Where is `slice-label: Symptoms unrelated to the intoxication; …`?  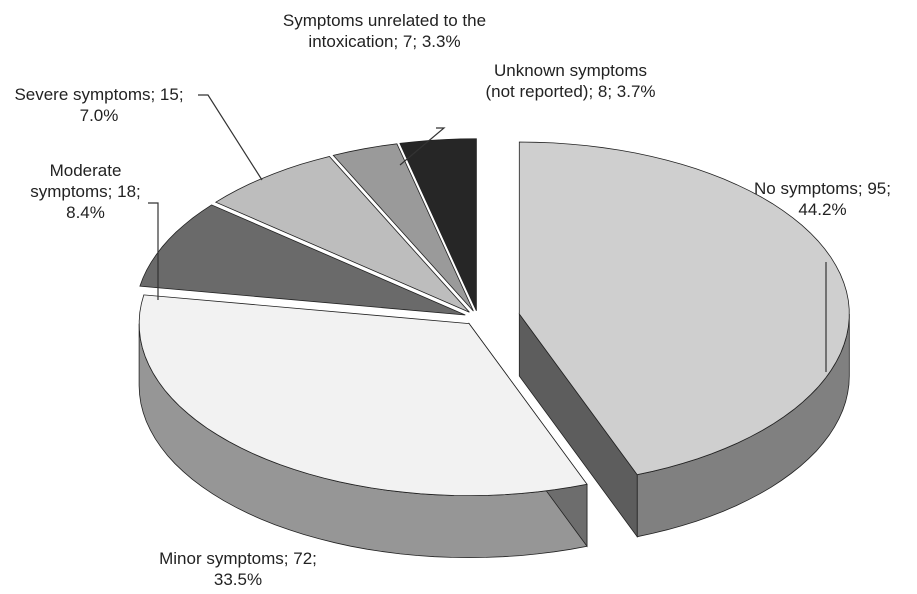
slice-label: Symptoms unrelated to the intoxication; … is located at coordinates (384, 31).